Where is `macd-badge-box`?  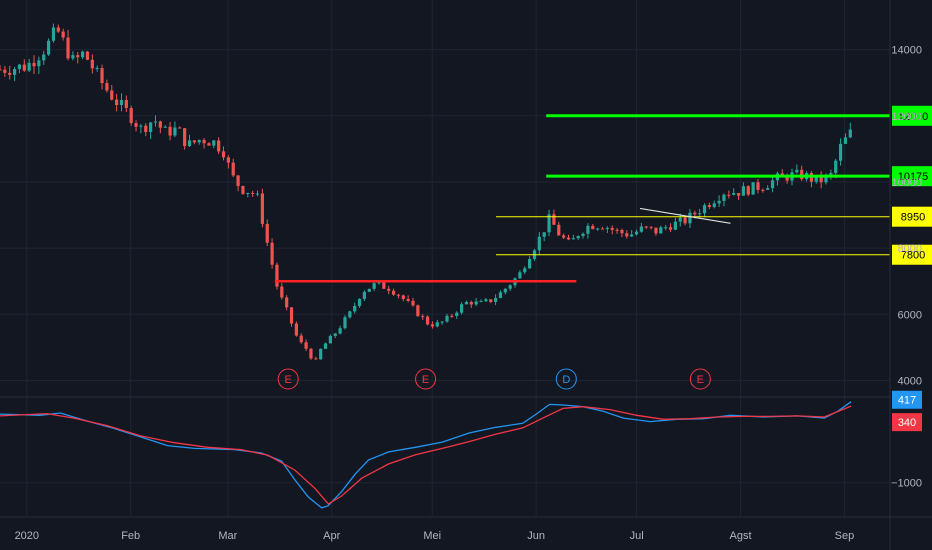 macd-badge-box is located at coordinates (907, 399).